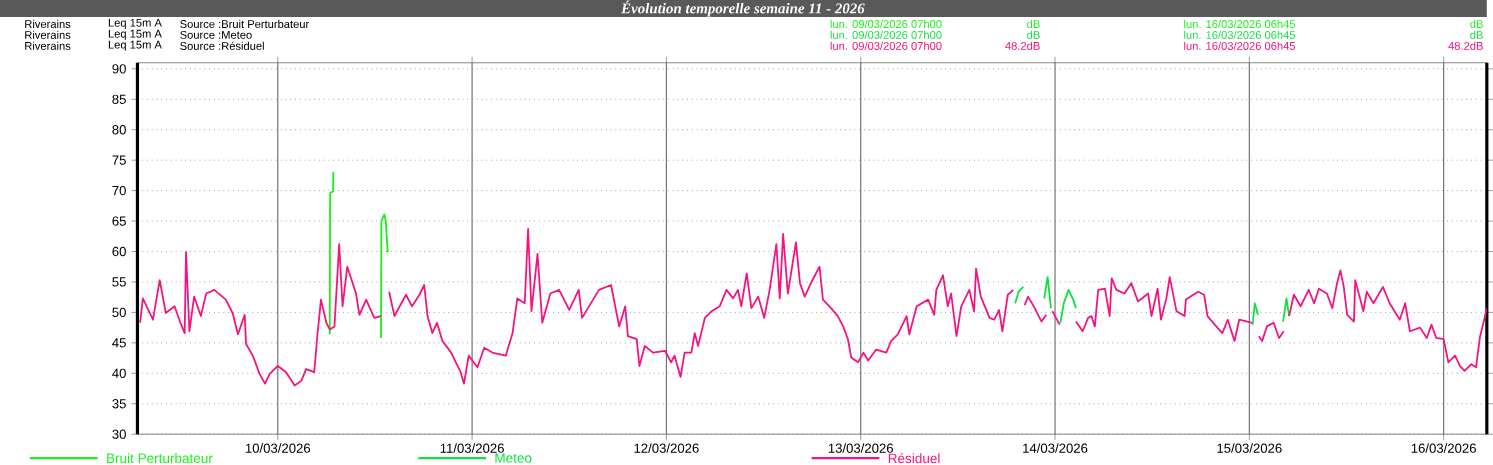 Image resolution: width=1493 pixels, height=465 pixels. What do you see at coordinates (119, 251) in the screenshot?
I see `y-tick-label: 60` at bounding box center [119, 251].